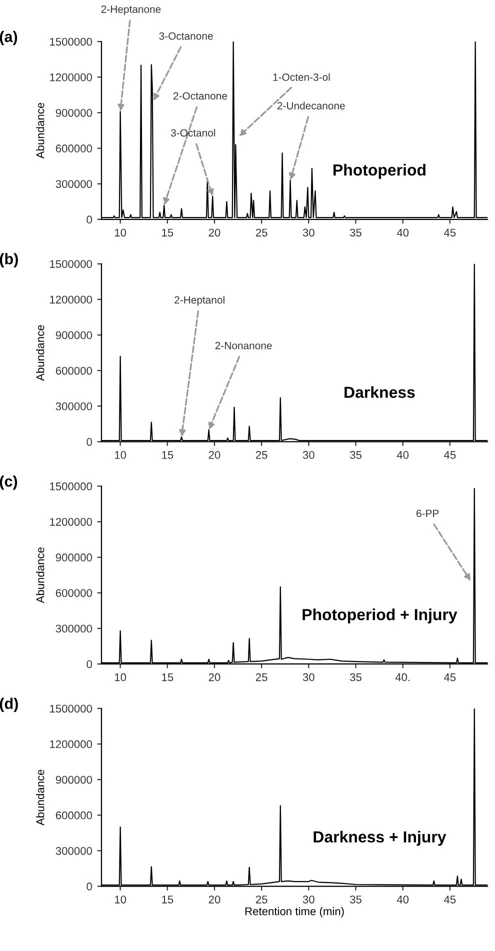 The width and height of the screenshot is (495, 951). What do you see at coordinates (9, 38) in the screenshot?
I see `chart-title: (a)` at bounding box center [9, 38].